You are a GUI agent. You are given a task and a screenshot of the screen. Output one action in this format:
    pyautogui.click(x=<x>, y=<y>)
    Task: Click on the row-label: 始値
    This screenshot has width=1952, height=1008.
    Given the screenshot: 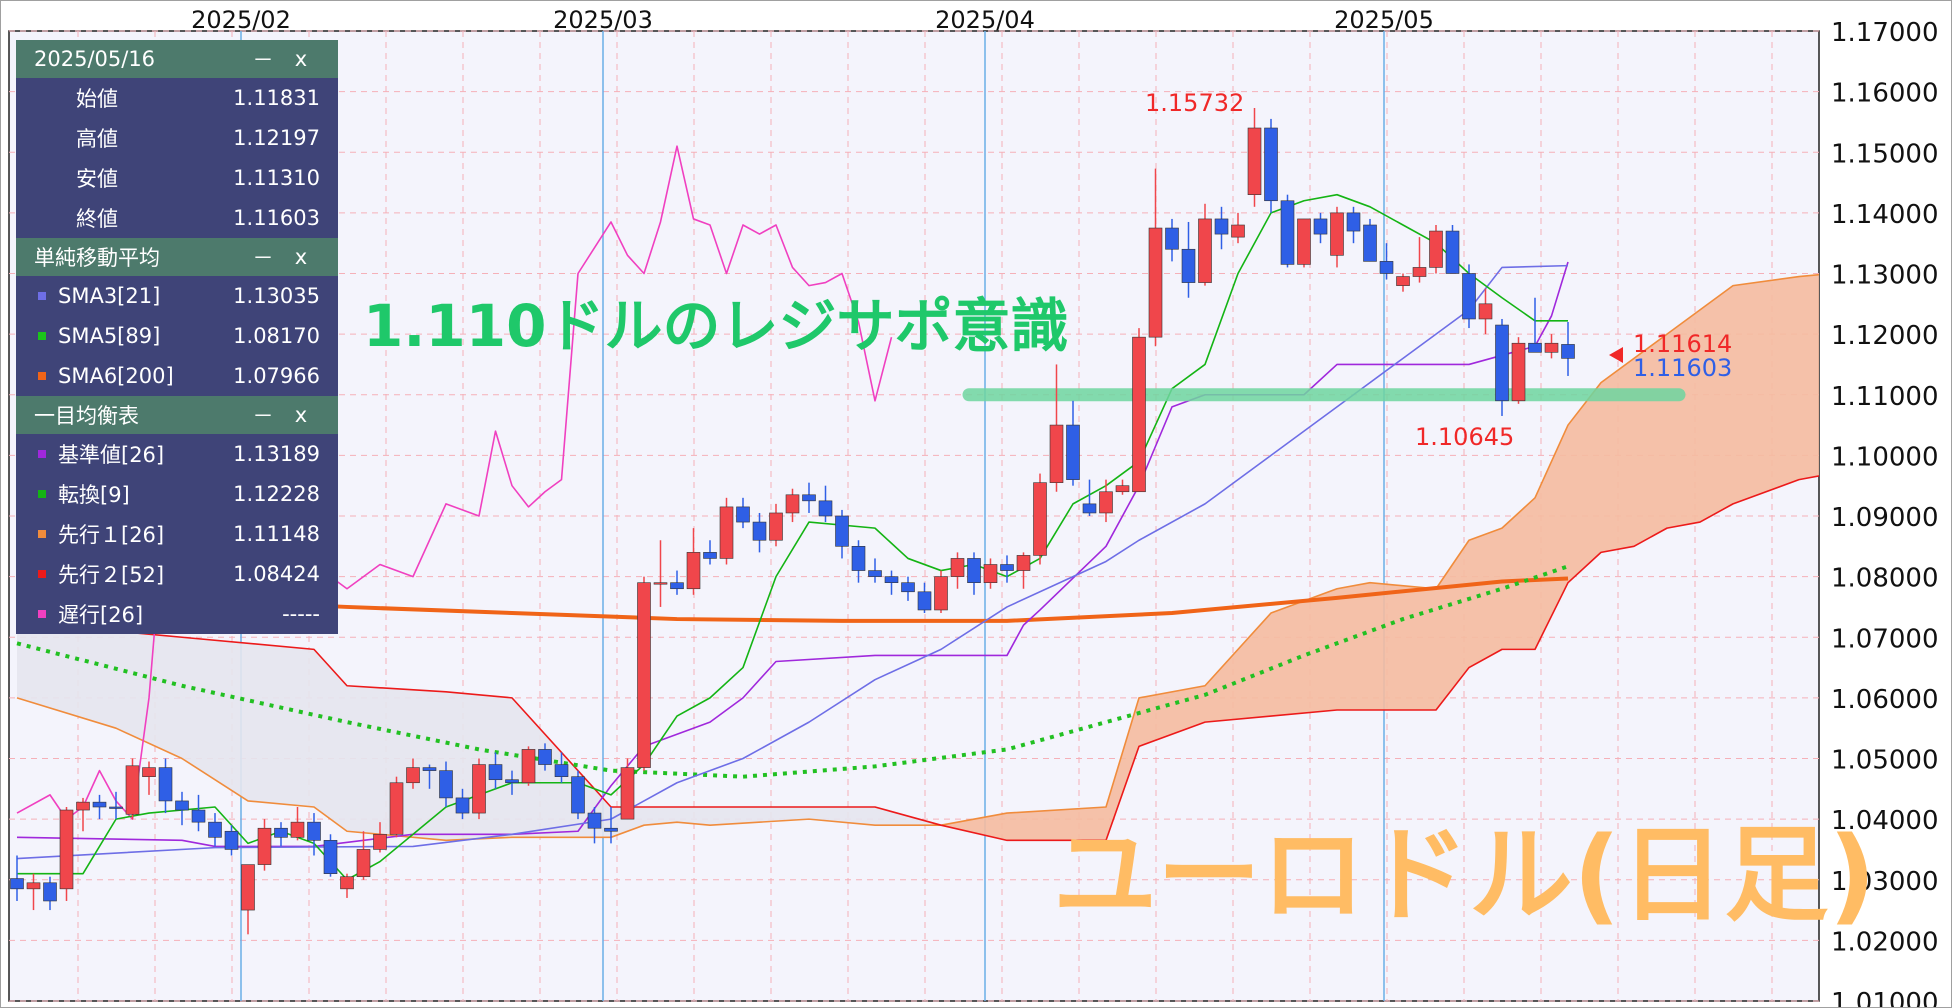 What is the action you would take?
    pyautogui.click(x=97, y=99)
    